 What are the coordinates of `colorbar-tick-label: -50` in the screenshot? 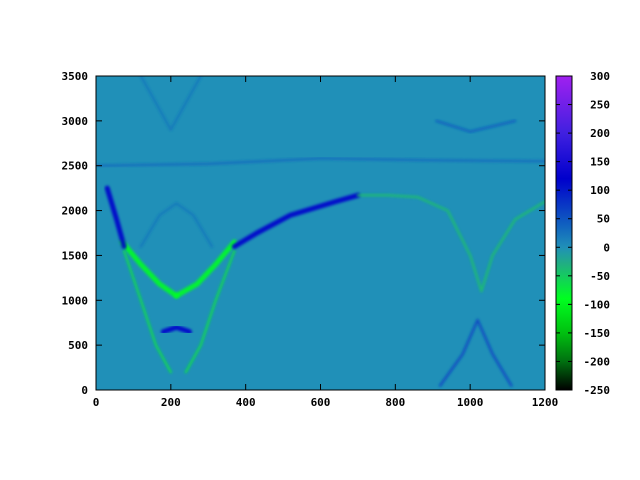 It's located at (600, 276).